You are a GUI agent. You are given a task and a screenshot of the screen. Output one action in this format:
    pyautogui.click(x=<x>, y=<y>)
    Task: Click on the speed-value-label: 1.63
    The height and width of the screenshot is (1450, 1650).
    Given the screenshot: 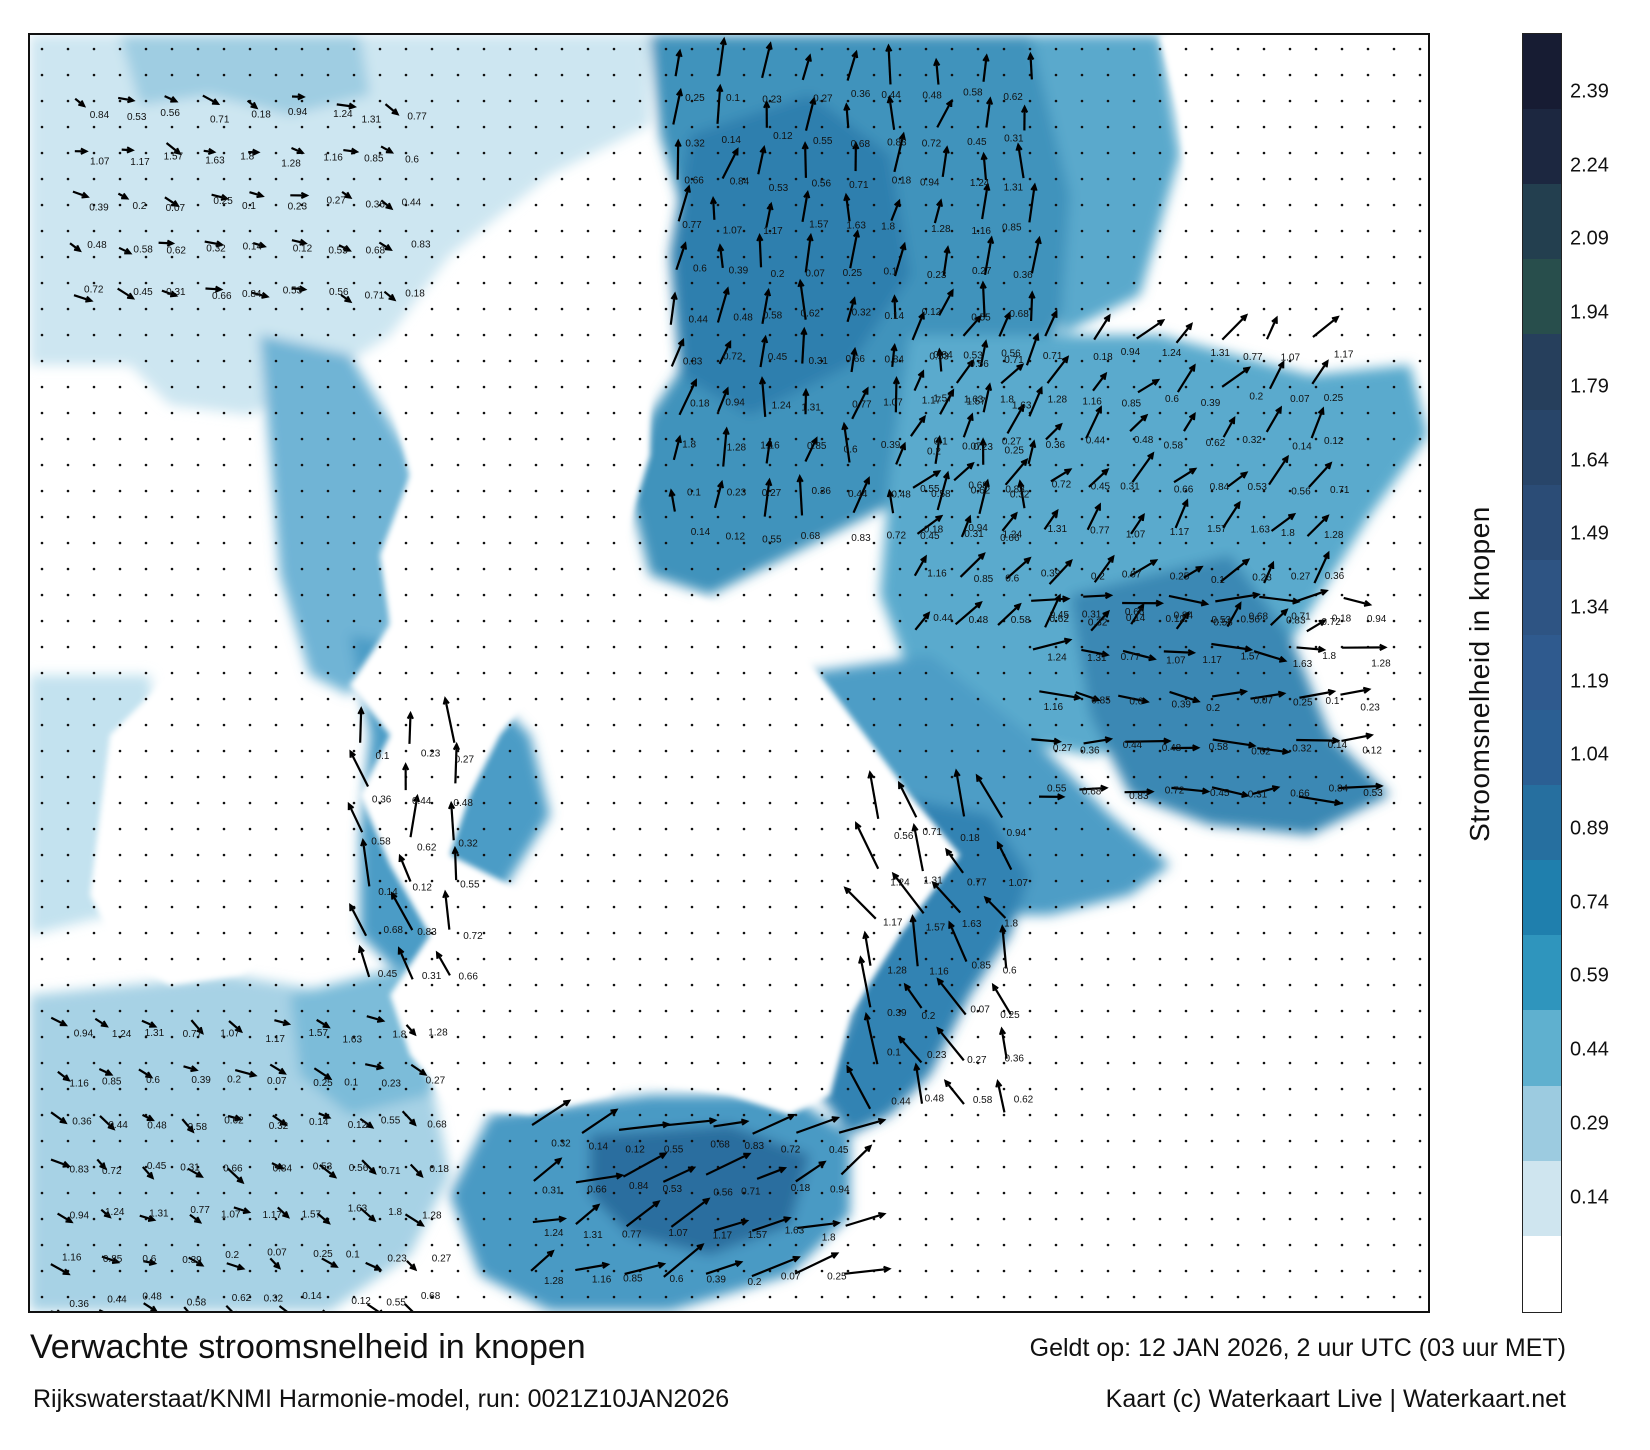 What is the action you would take?
    pyautogui.click(x=215, y=161)
    